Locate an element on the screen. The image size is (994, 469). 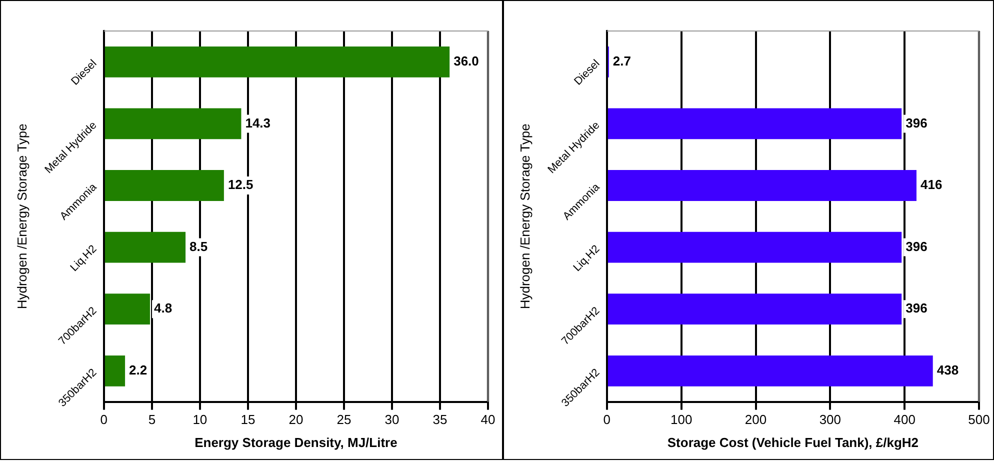
x-tick-label: 15 is located at coordinates (248, 420).